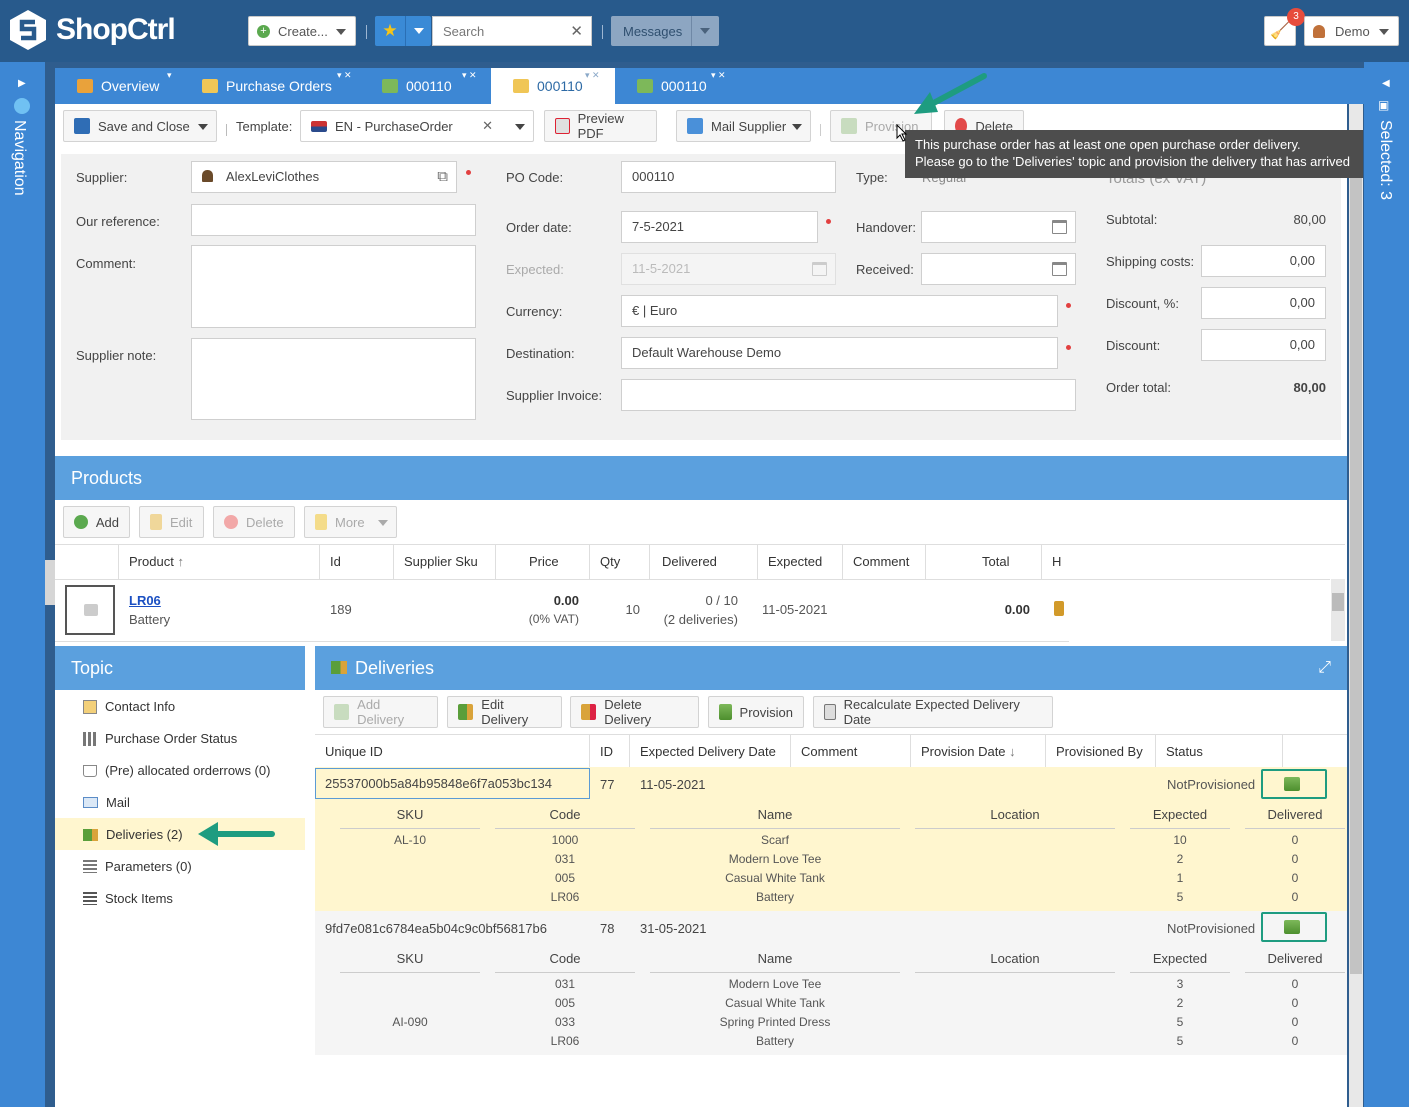  Describe the element at coordinates (22, 584) in the screenshot. I see `navigation-panel` at that location.